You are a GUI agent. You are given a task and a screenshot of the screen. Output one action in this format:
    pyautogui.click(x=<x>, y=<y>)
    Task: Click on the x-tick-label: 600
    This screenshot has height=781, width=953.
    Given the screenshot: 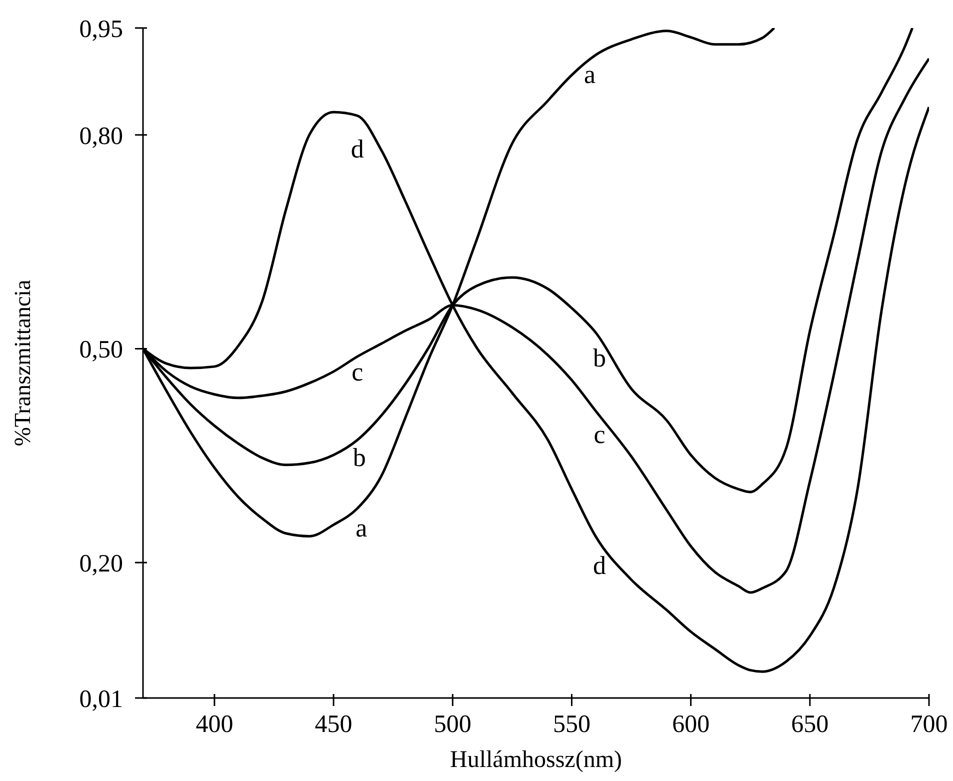 What is the action you would take?
    pyautogui.click(x=691, y=724)
    